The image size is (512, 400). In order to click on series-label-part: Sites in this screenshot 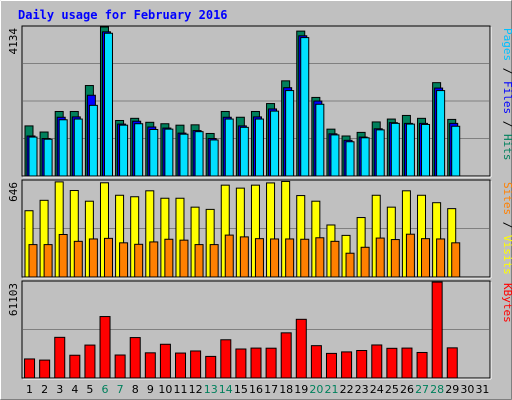, I will do `click(506, 198)`.